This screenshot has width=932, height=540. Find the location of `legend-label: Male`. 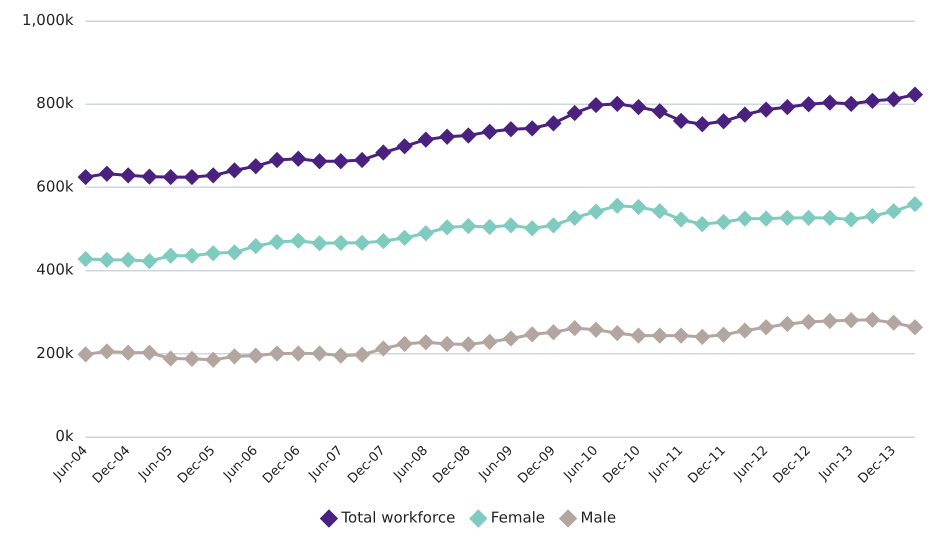

legend-label: Male is located at coordinates (598, 517).